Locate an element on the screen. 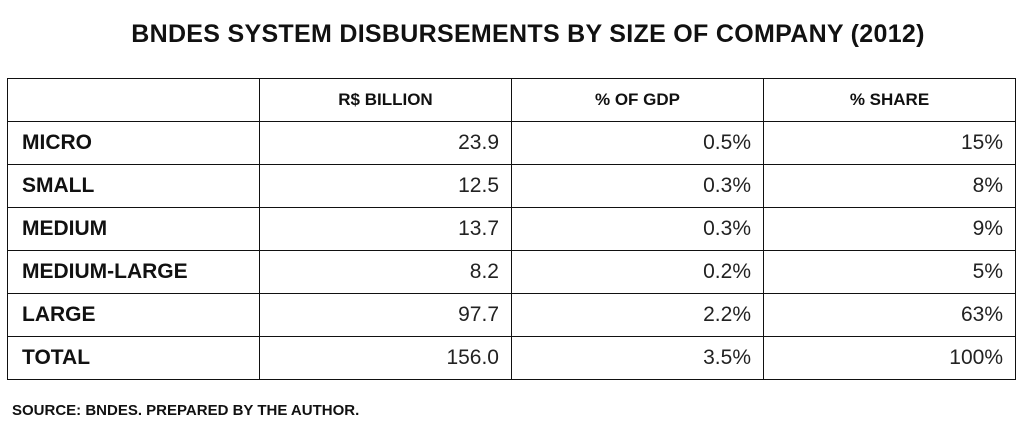 The width and height of the screenshot is (1036, 434). table-row: LARGE 97.7 2.2% 63% is located at coordinates (511, 315).